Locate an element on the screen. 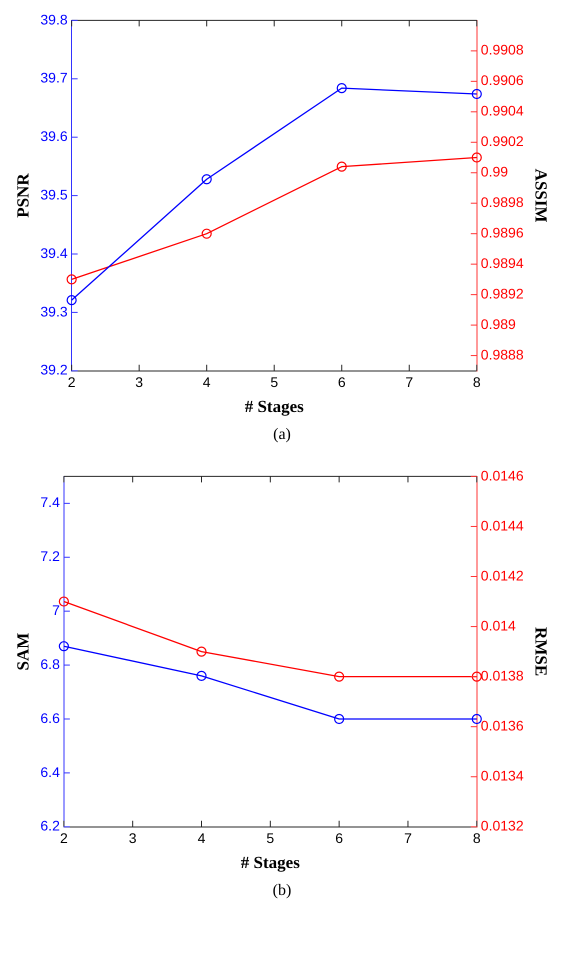 This screenshot has width=564, height=978. text: (a) is located at coordinates (282, 435).